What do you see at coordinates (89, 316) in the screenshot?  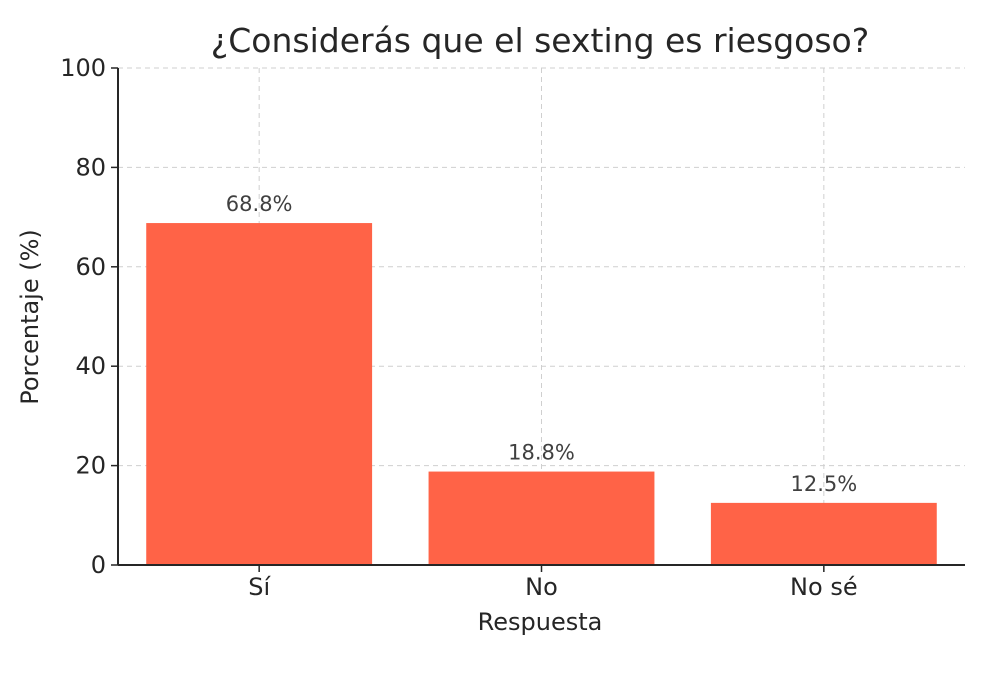 I see `y-axis: 0 20 40 60 80 100` at bounding box center [89, 316].